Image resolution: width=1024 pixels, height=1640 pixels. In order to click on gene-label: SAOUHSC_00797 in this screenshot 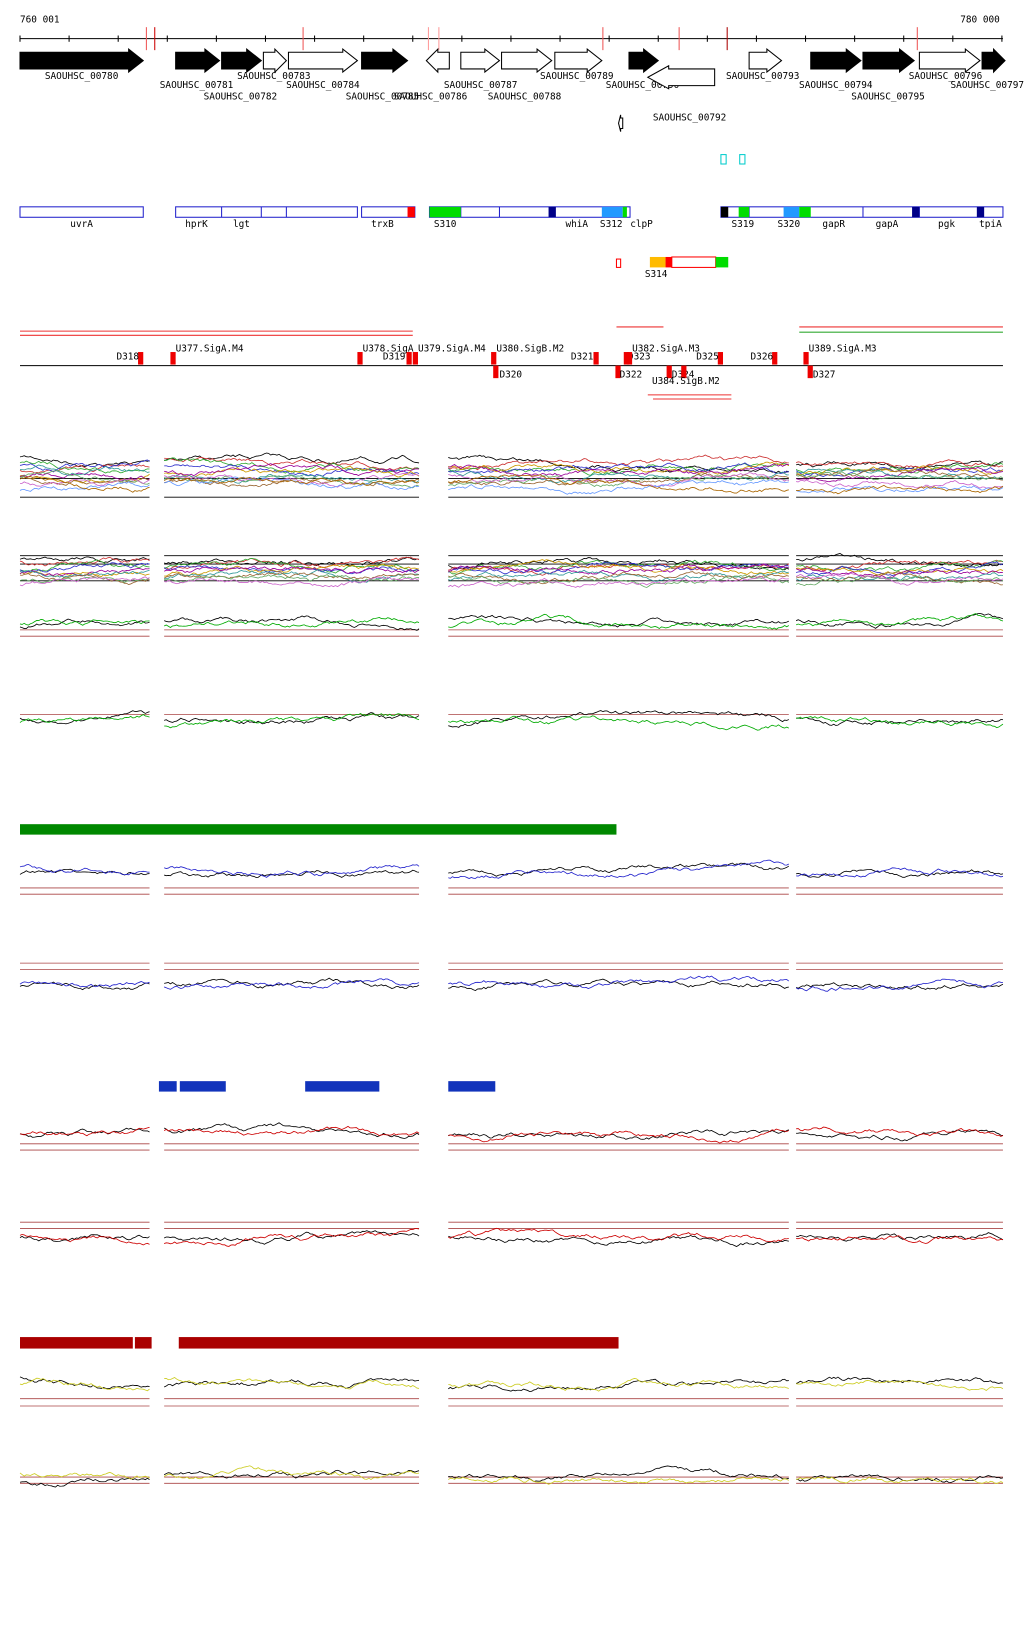, I will do `click(987, 85)`.